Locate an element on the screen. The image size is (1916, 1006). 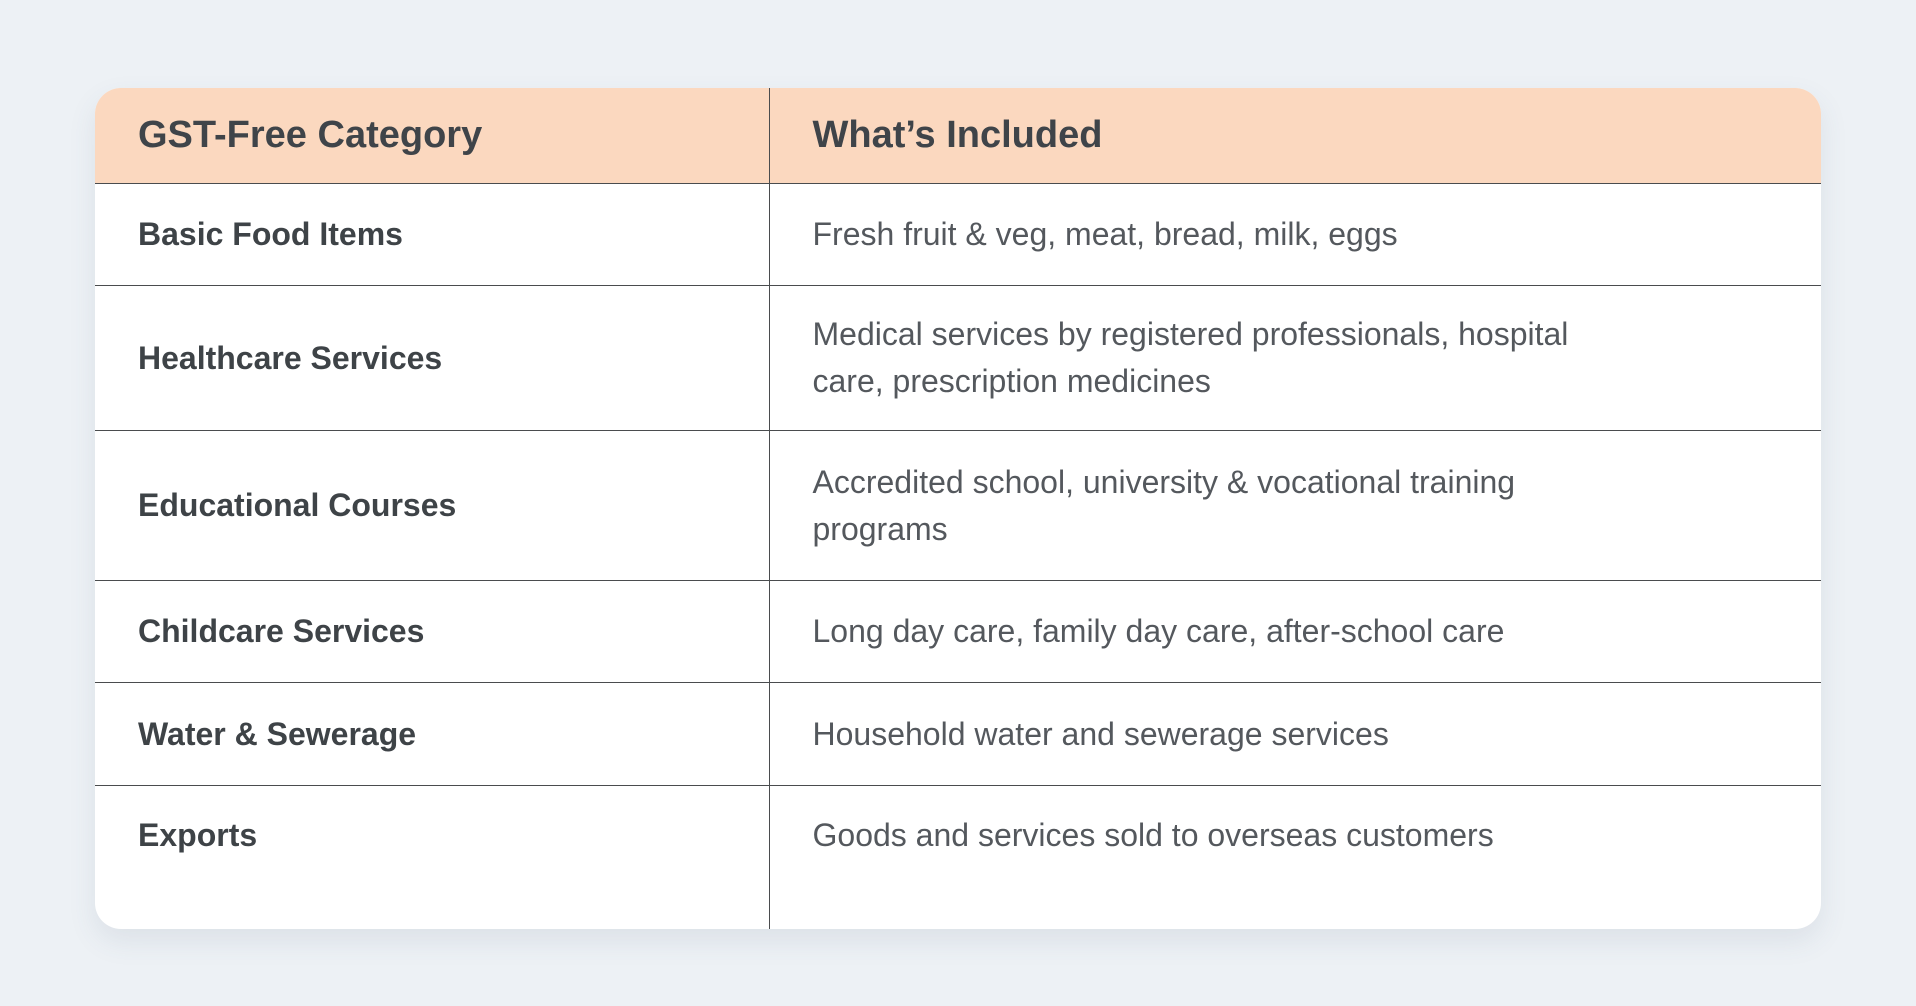
category-cell: Childcare Services is located at coordinates (432, 631).